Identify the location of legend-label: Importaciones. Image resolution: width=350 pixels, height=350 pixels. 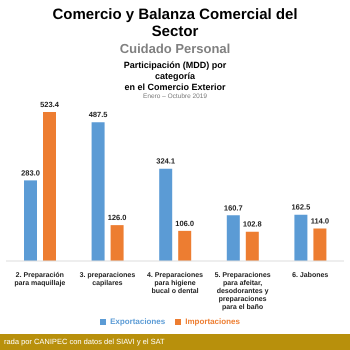
(212, 321).